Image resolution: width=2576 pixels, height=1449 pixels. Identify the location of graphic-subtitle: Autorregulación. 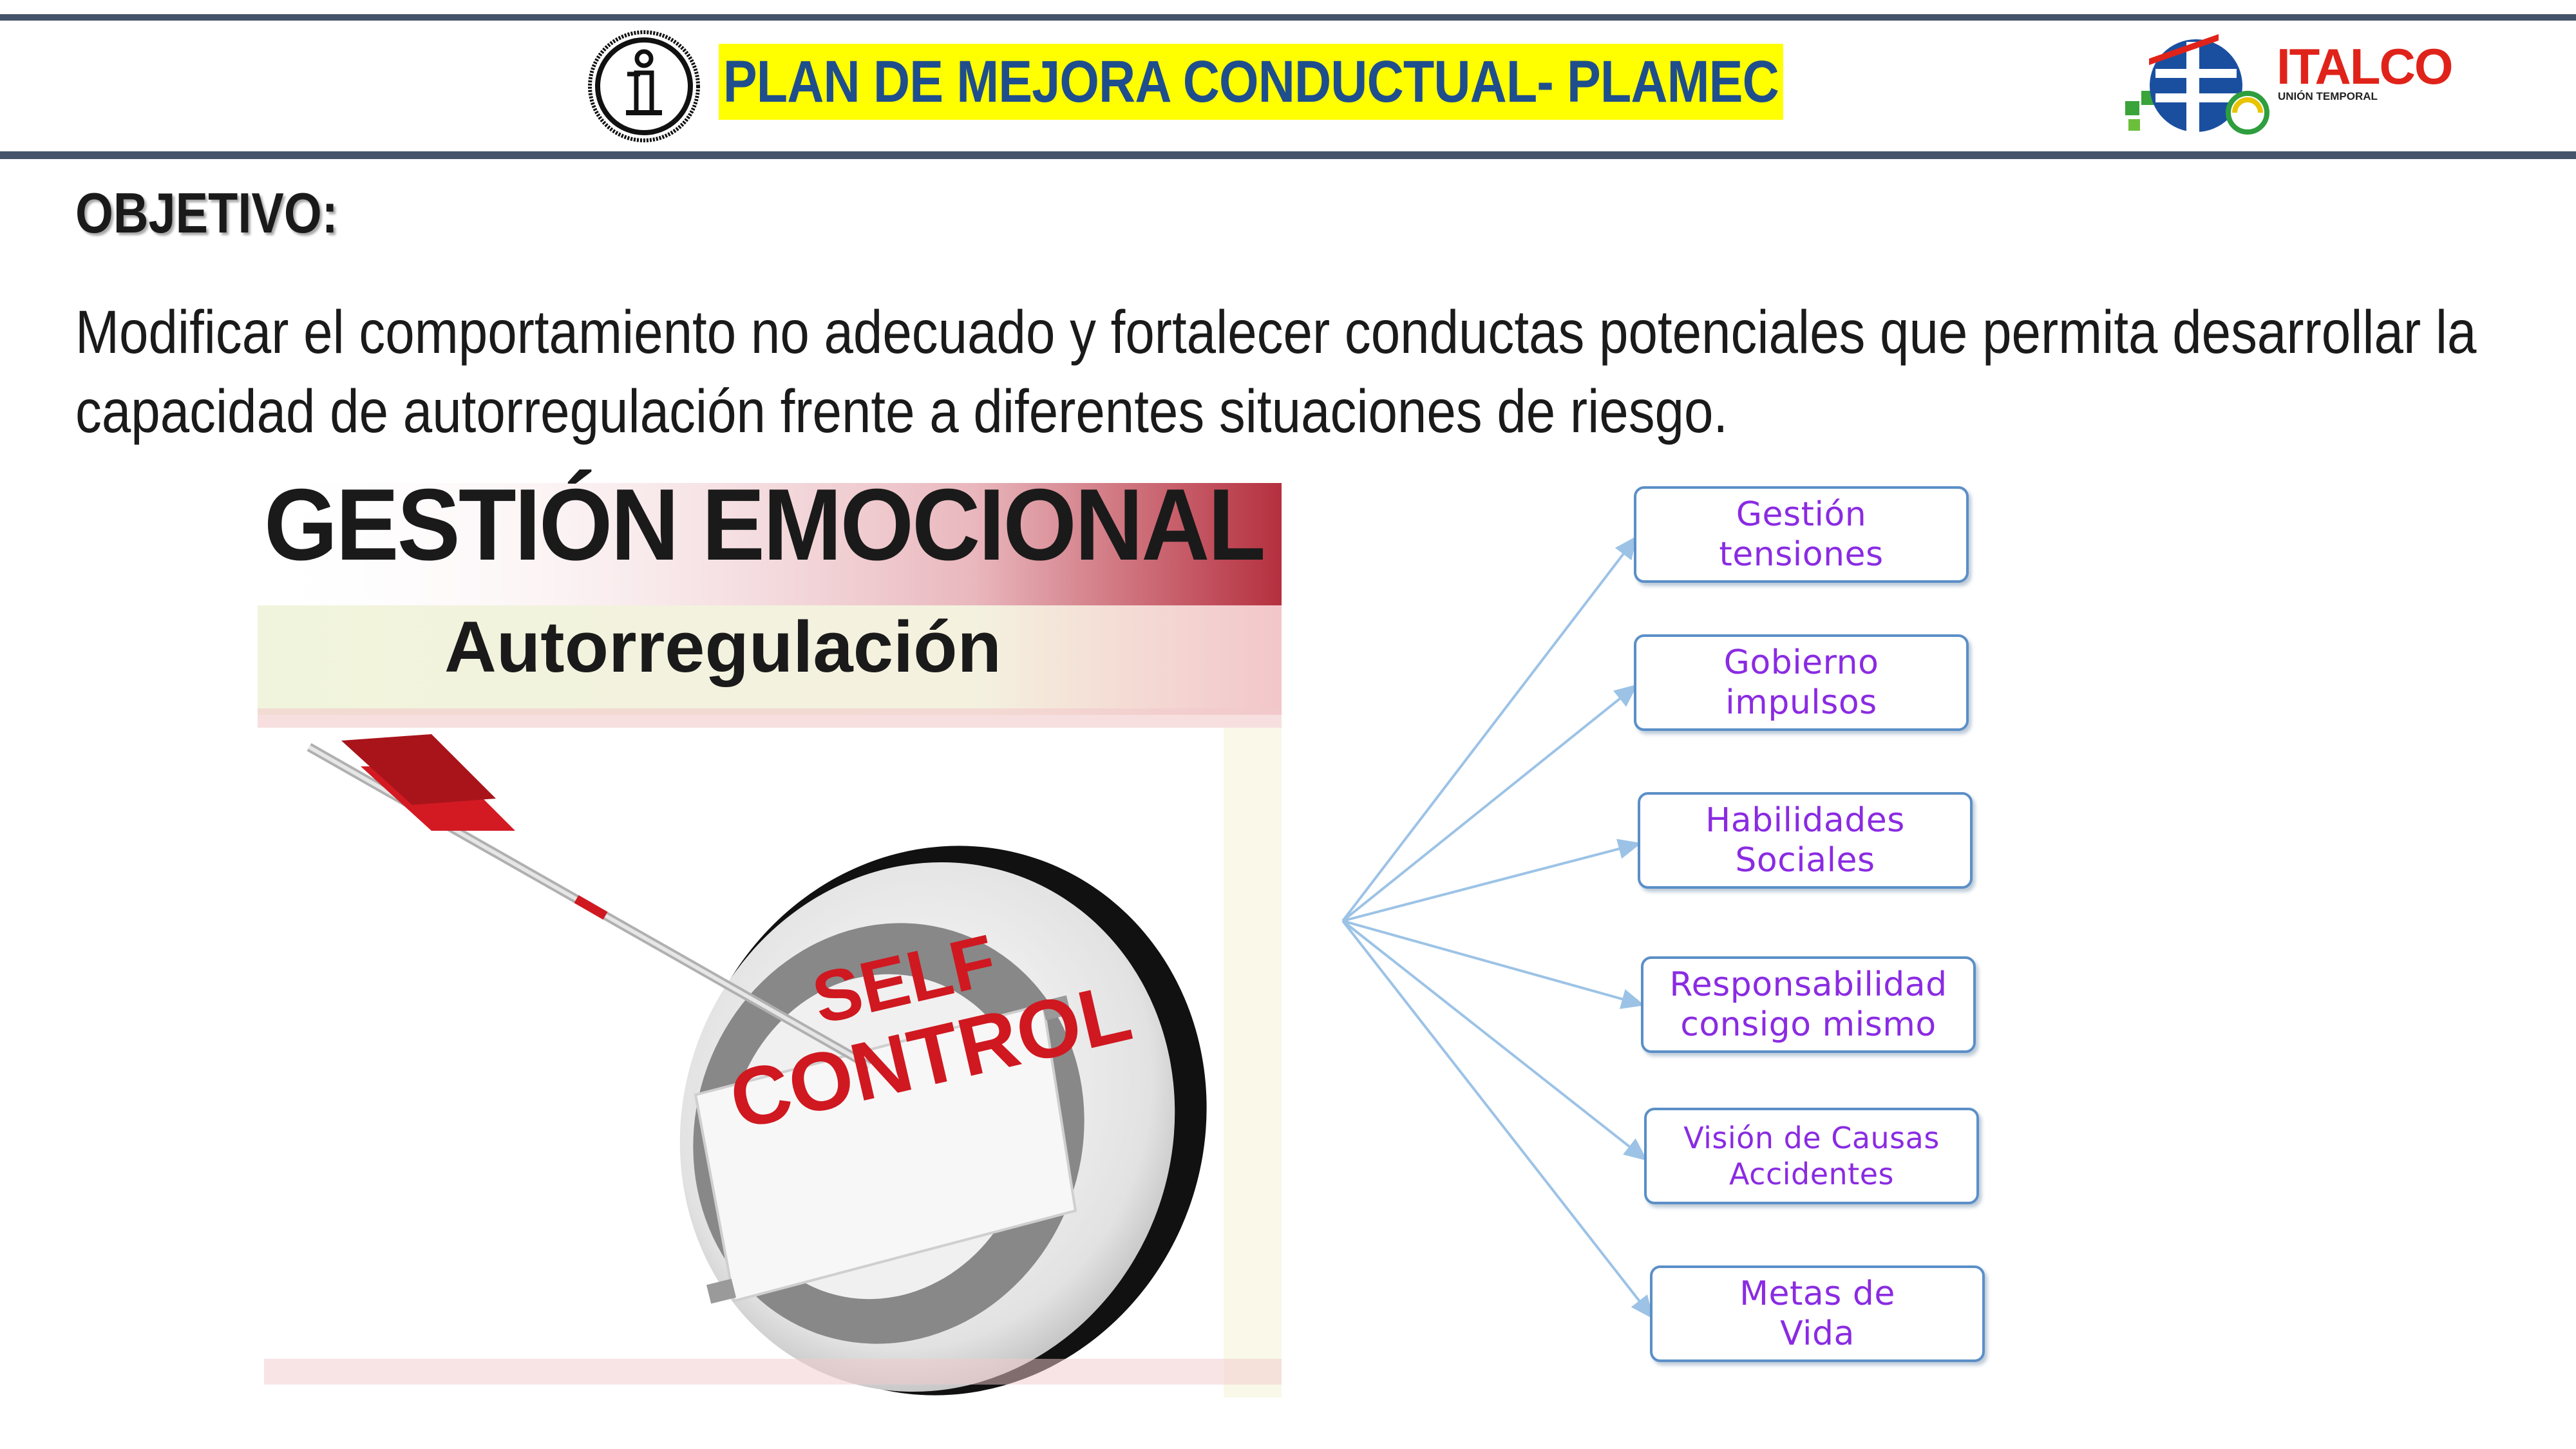
(722, 647).